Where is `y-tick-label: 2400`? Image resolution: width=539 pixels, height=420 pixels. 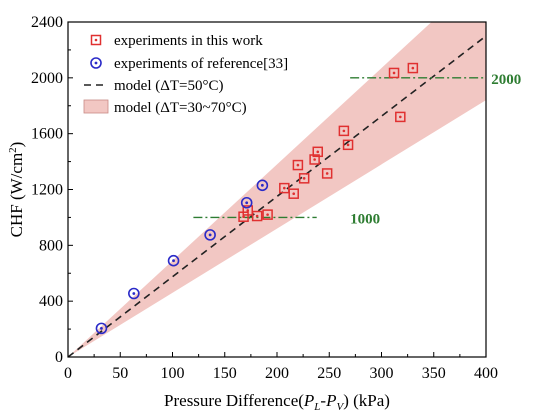
y-tick-label: 2400 is located at coordinates (47, 22).